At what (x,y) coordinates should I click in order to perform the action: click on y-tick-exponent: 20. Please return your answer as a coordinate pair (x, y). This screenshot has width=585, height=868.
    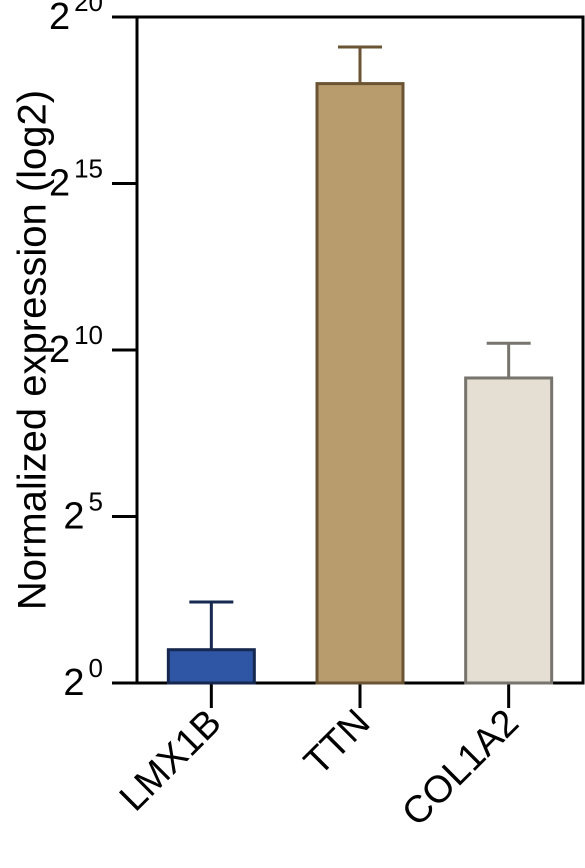
    Looking at the image, I should click on (88, 8).